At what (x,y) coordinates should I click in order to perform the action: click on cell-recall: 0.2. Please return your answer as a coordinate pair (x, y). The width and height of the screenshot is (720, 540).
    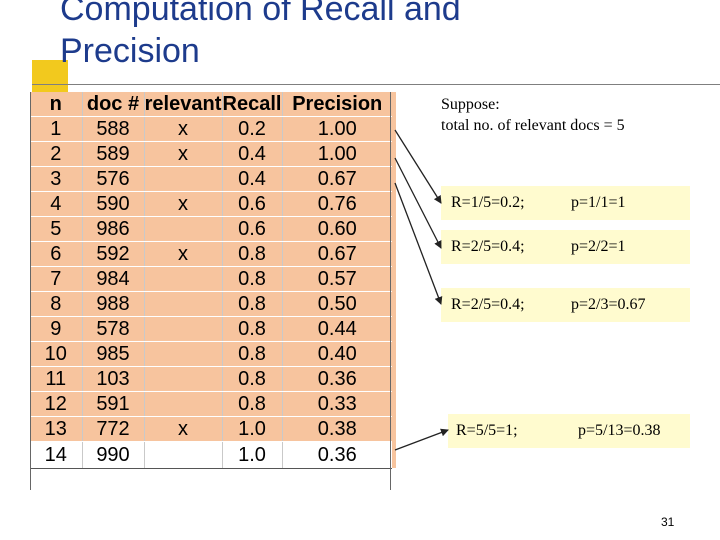
    Looking at the image, I should click on (251, 129).